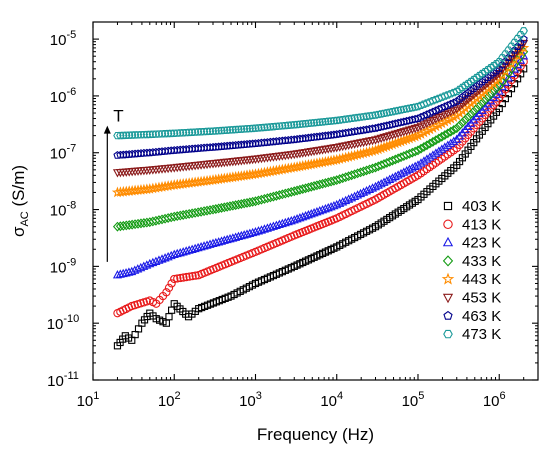 The image size is (550, 452). I want to click on y-axis-label: σAC (S/m), so click(20, 201).